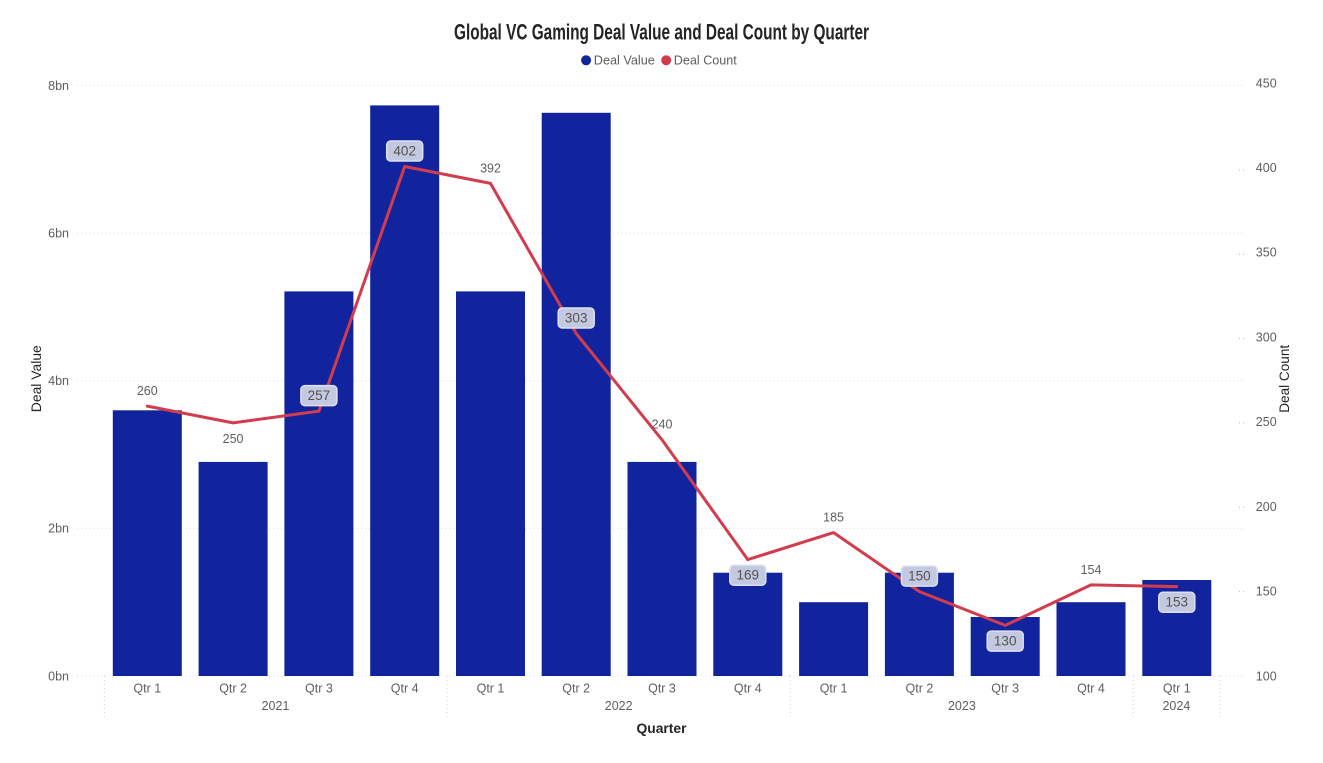 This screenshot has width=1323, height=763. I want to click on svg-text: 130, so click(1005, 641).